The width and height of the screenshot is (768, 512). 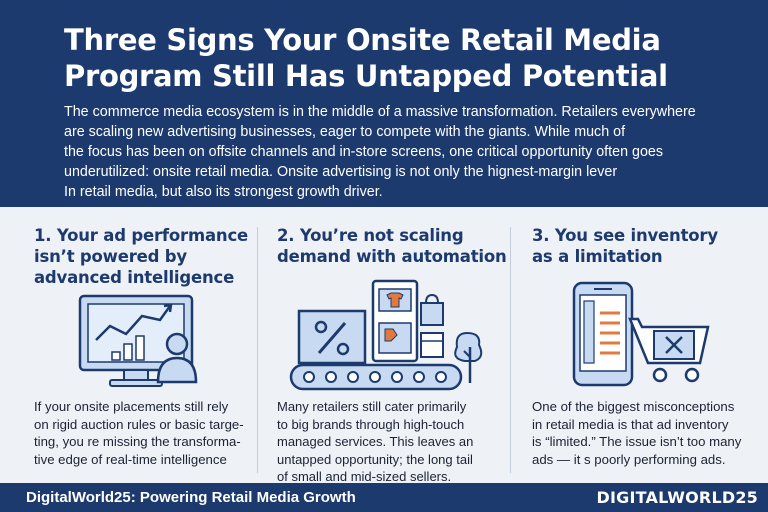 I want to click on body-line: to big brands through high-touch, so click(x=371, y=424).